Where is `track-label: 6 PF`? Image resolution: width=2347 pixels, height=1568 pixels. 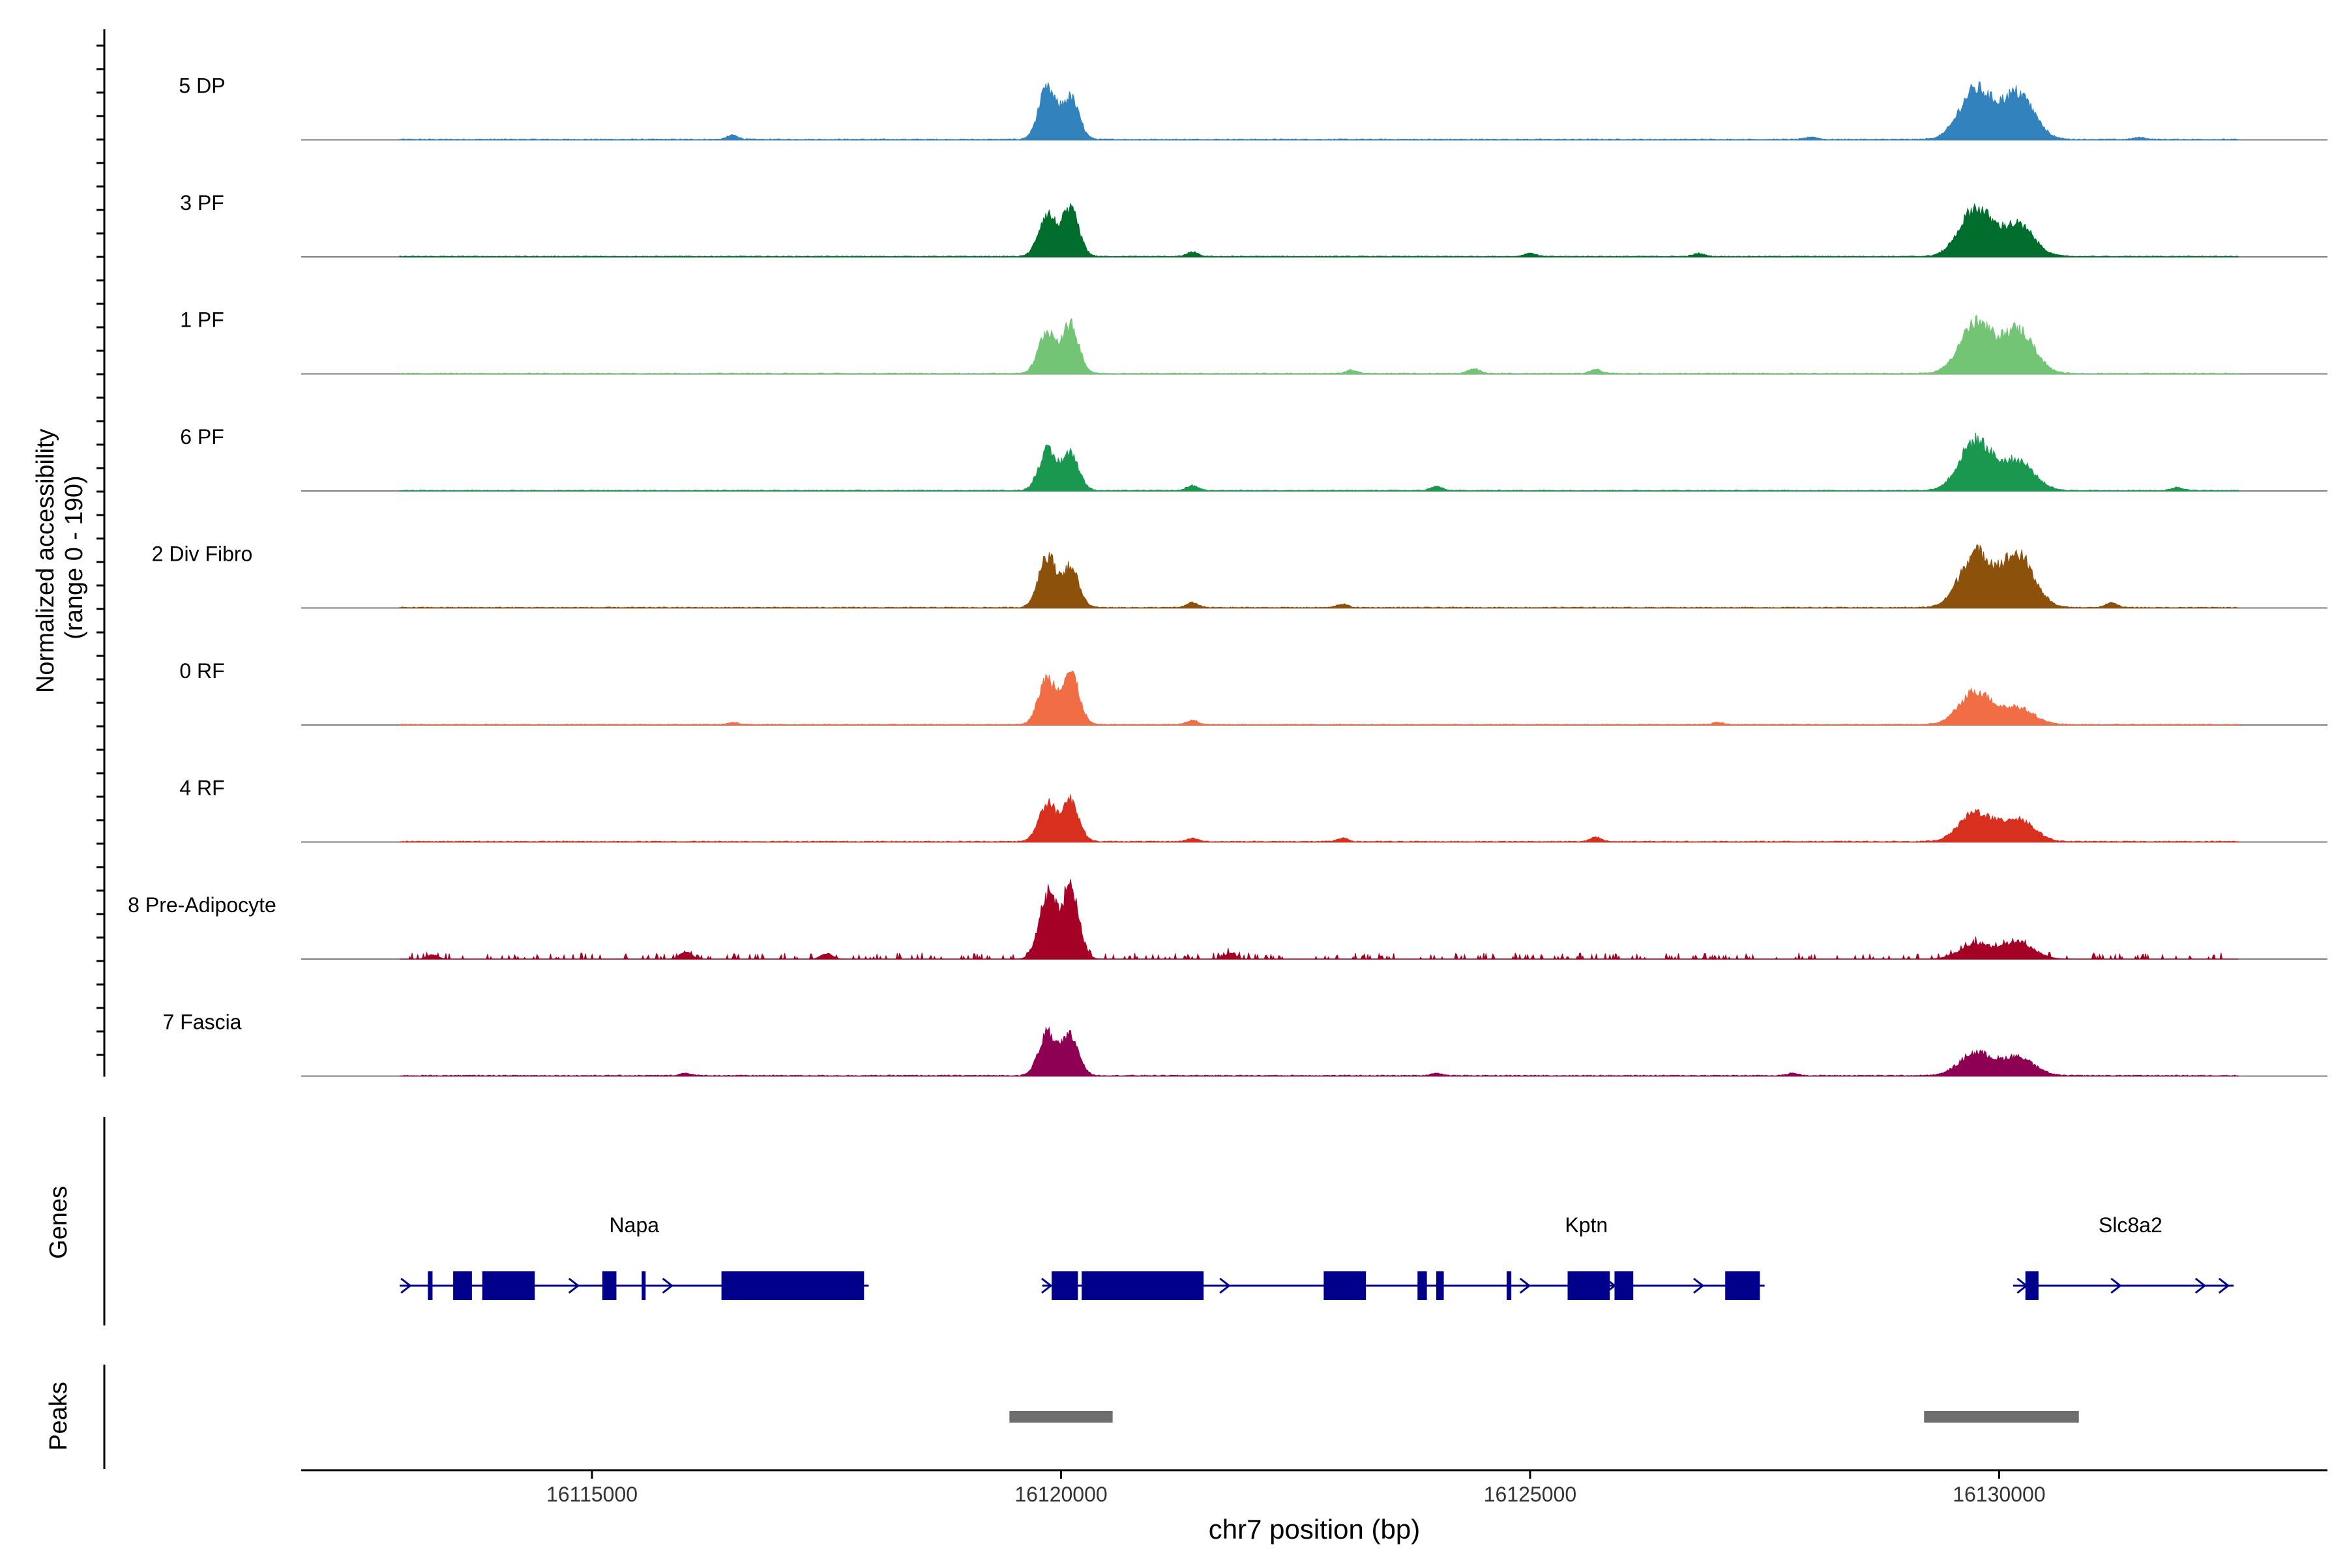 track-label: 6 PF is located at coordinates (202, 437).